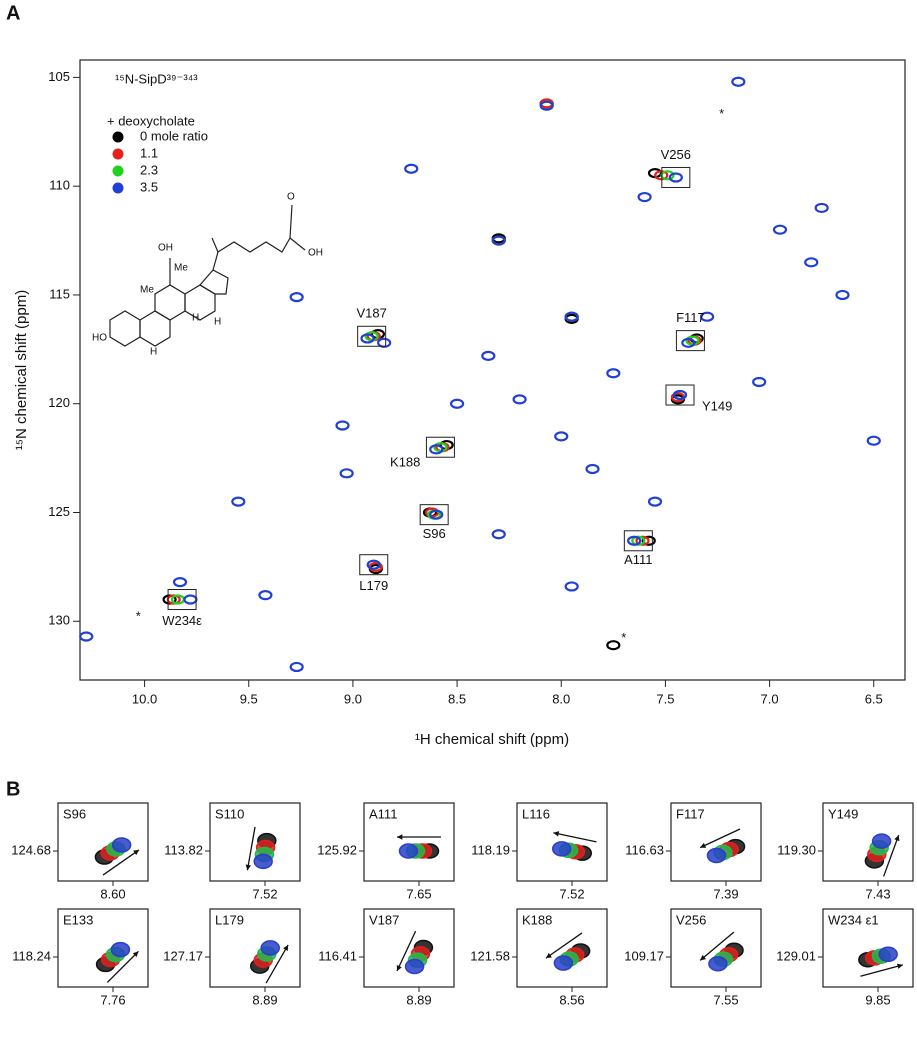 The height and width of the screenshot is (1050, 917). Describe the element at coordinates (418, 893) in the screenshot. I see `inset-x-tick-label: 7.65` at that location.